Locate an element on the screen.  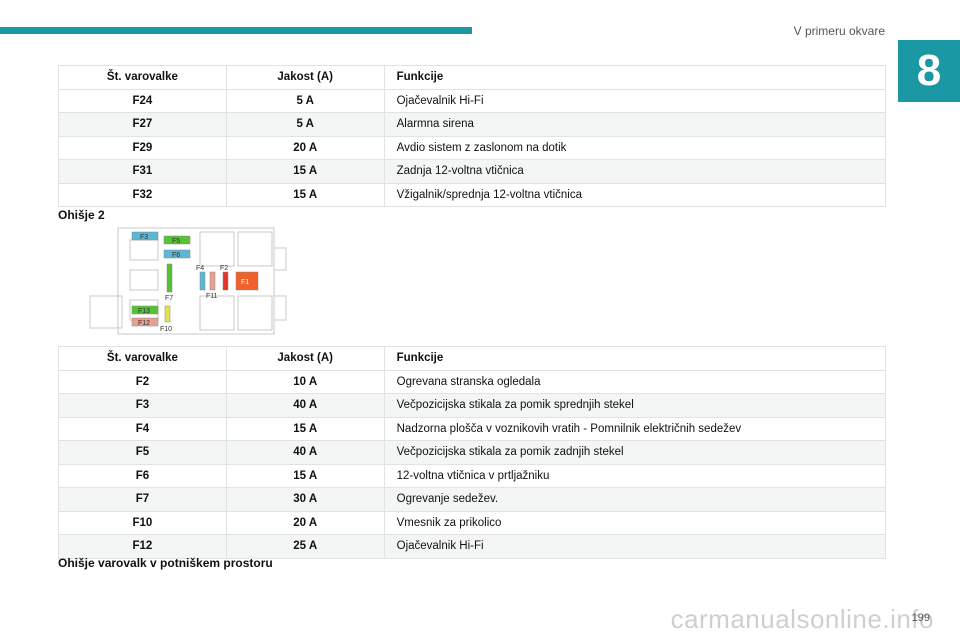
fuse-f3 is located at coordinates (145, 236).